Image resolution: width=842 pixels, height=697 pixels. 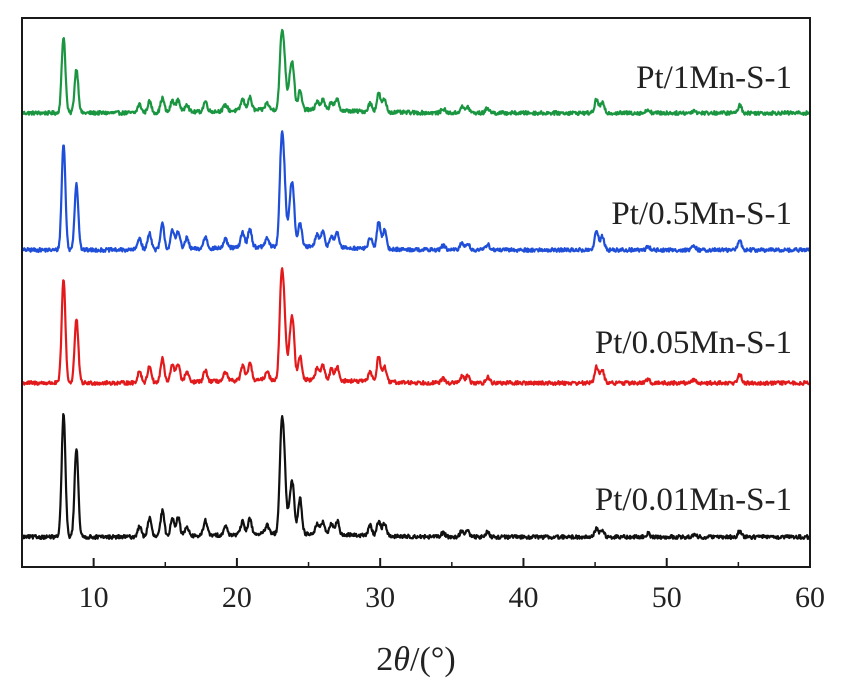 I want to click on x-axis-title-theta: θ, so click(x=401, y=659).